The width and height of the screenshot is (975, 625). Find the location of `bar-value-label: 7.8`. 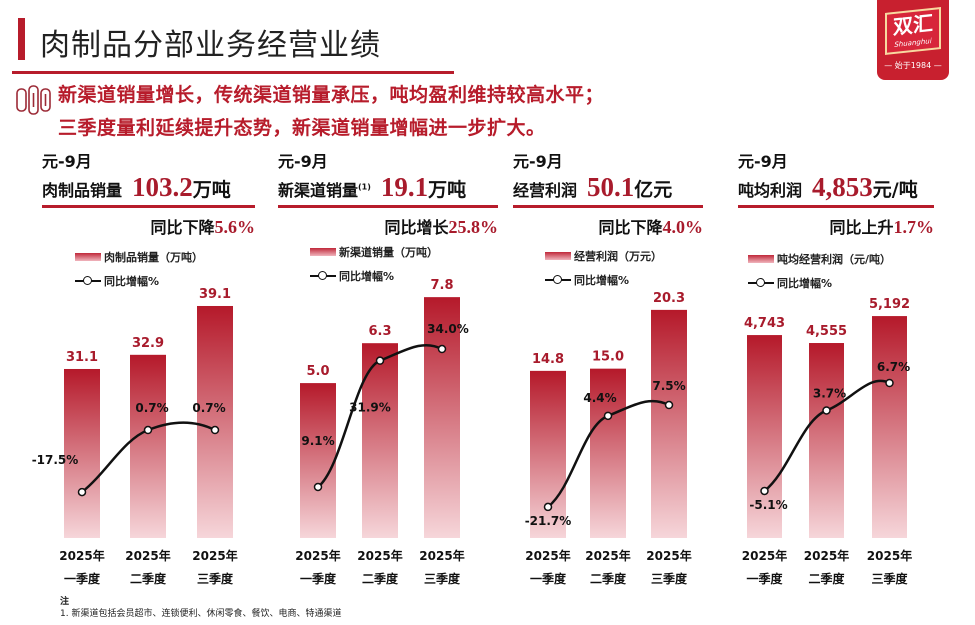

bar-value-label: 7.8 is located at coordinates (441, 285).